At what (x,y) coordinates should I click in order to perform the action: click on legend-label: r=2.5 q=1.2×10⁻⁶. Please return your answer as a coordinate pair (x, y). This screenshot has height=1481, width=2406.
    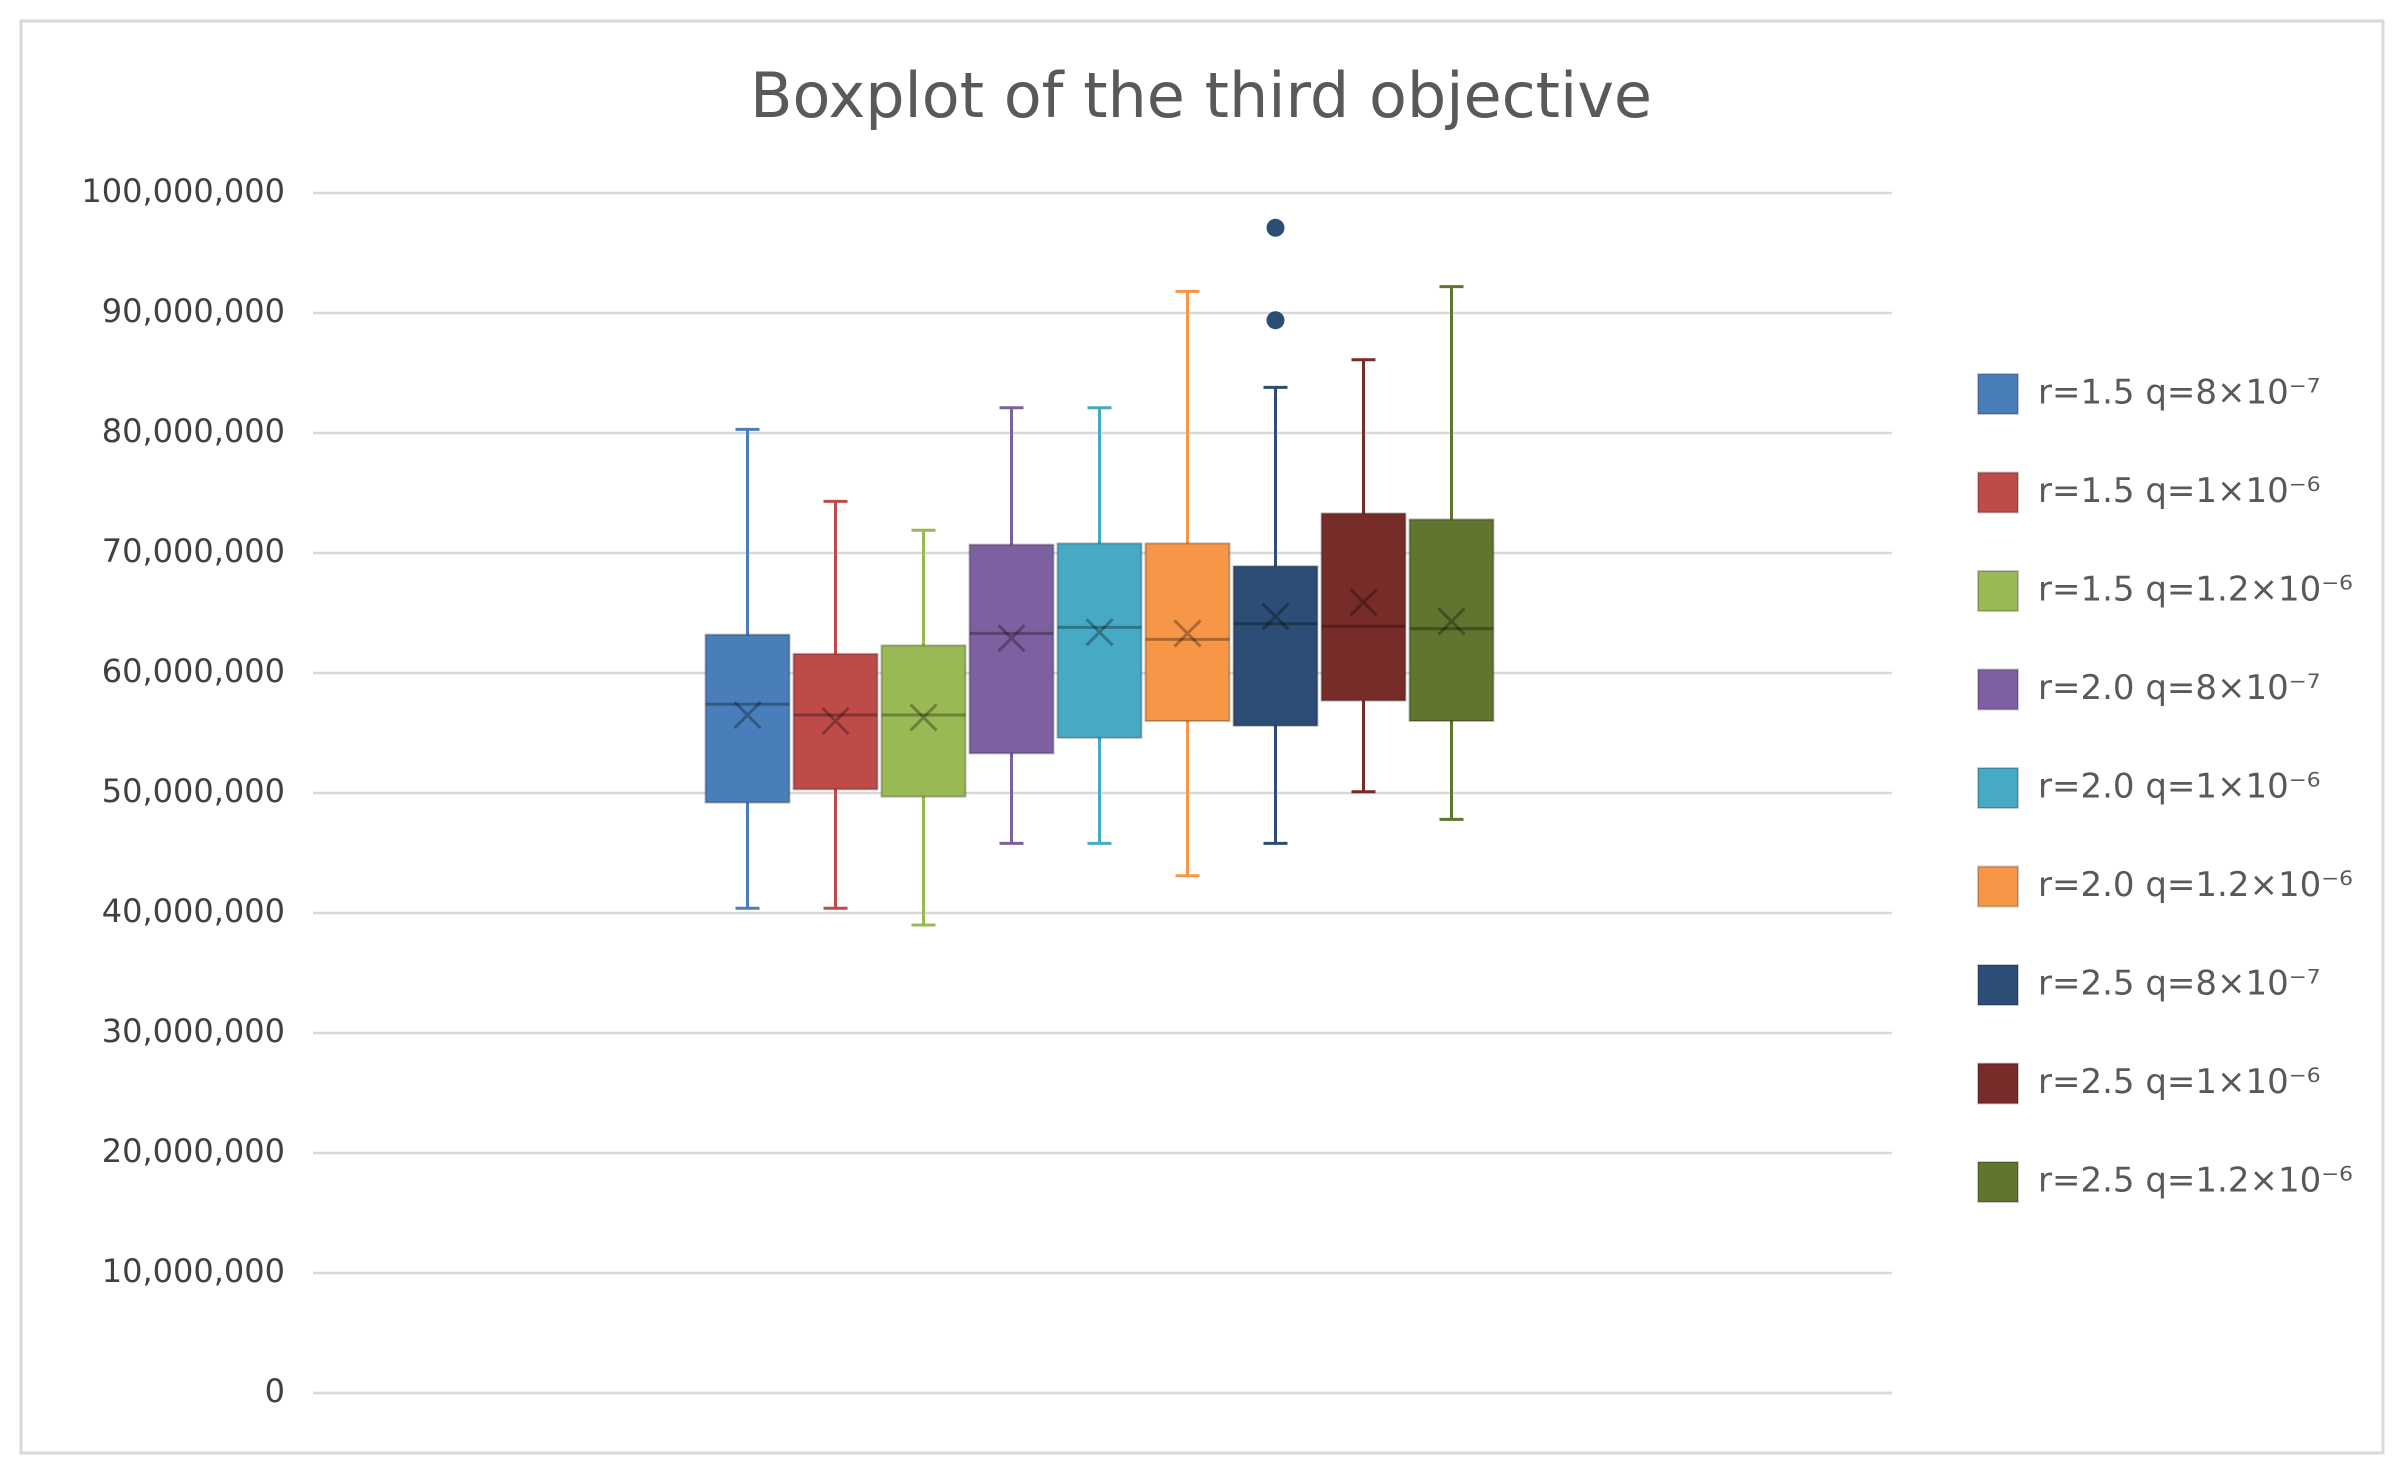
    Looking at the image, I should click on (2195, 1181).